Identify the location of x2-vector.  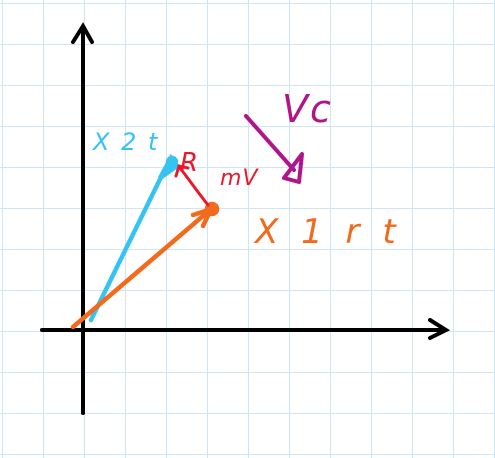
(134, 239).